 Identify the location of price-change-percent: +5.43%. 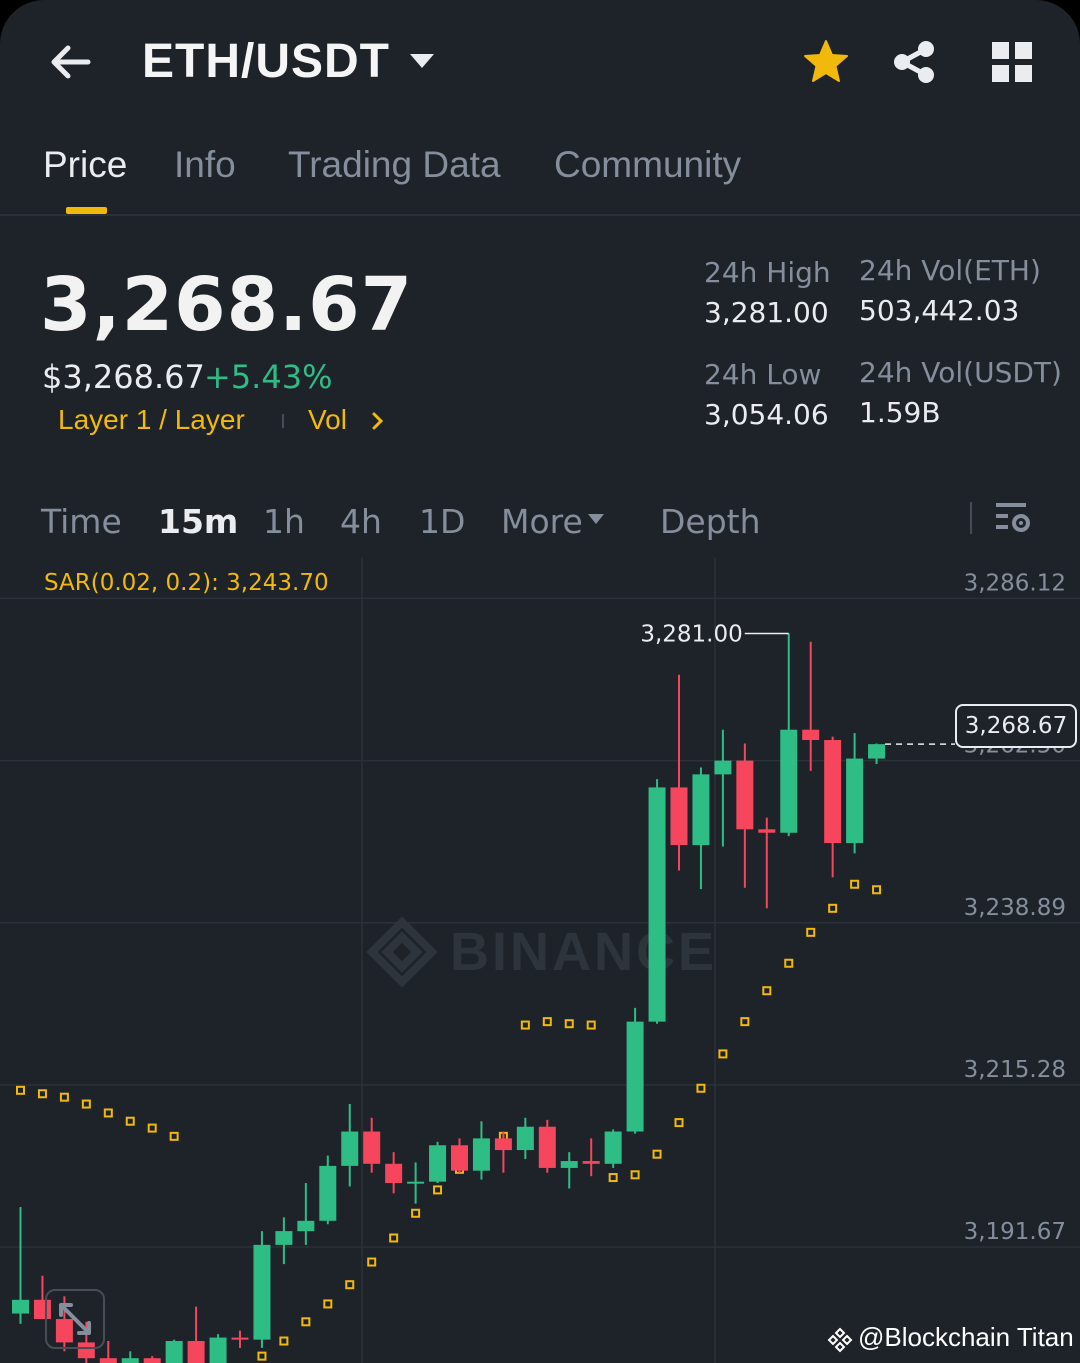
(268, 377).